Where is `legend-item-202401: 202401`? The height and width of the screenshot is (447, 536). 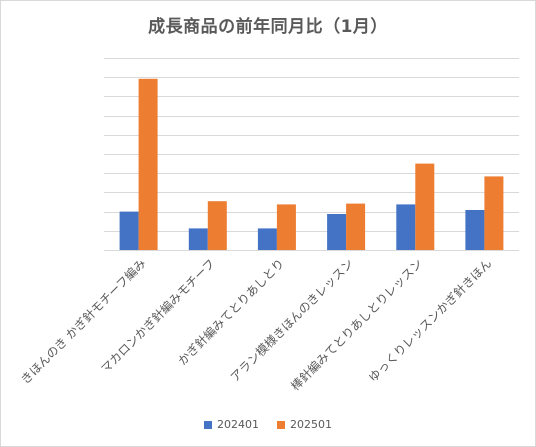
legend-item-202401: 202401 is located at coordinates (231, 424).